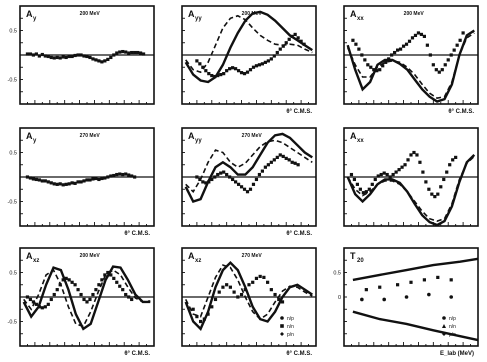 This screenshot has height=362, width=487. Describe the element at coordinates (444, 326) in the screenshot. I see `legend-marker-triangle` at that location.